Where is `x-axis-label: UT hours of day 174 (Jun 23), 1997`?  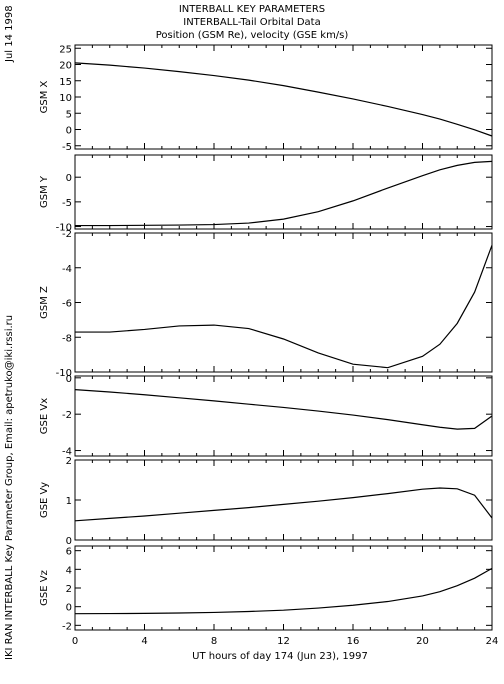 x-axis-label: UT hours of day 174 (Jun 23), 1997 is located at coordinates (280, 656).